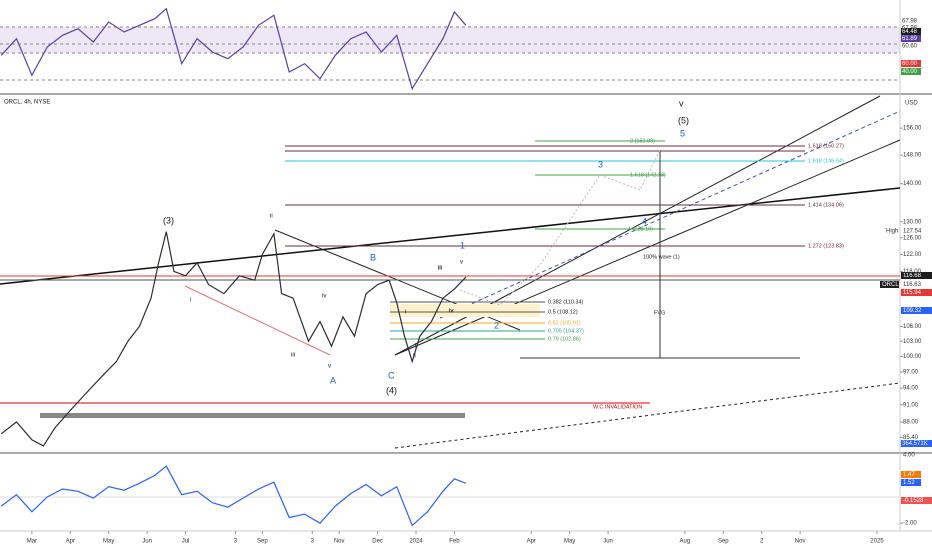  I want to click on y-tick-label: 97.00, so click(911, 373).